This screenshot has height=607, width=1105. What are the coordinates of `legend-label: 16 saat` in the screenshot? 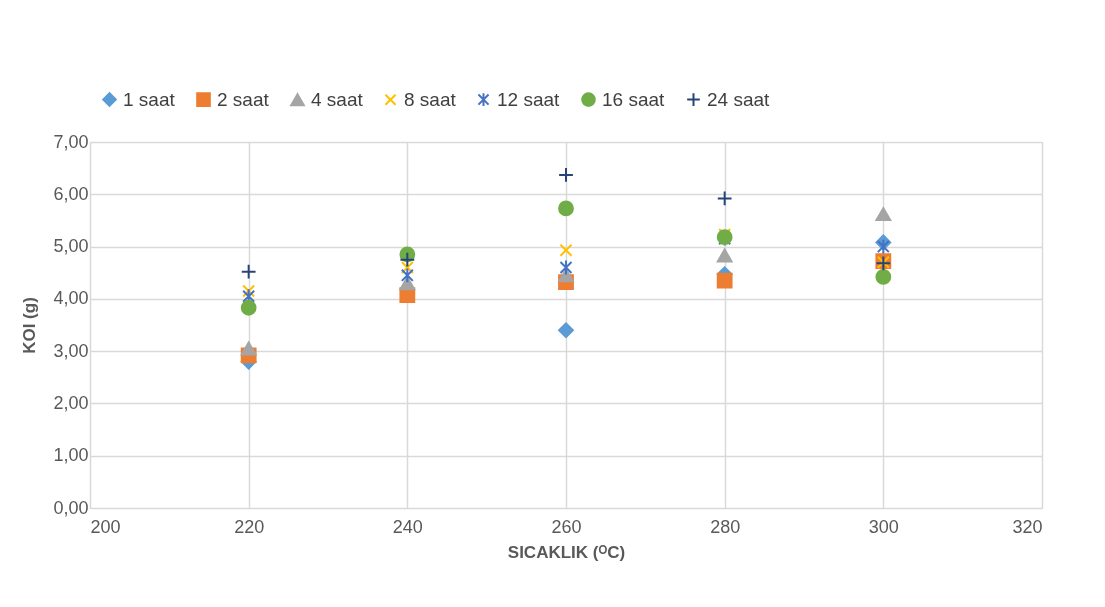 It's located at (634, 99).